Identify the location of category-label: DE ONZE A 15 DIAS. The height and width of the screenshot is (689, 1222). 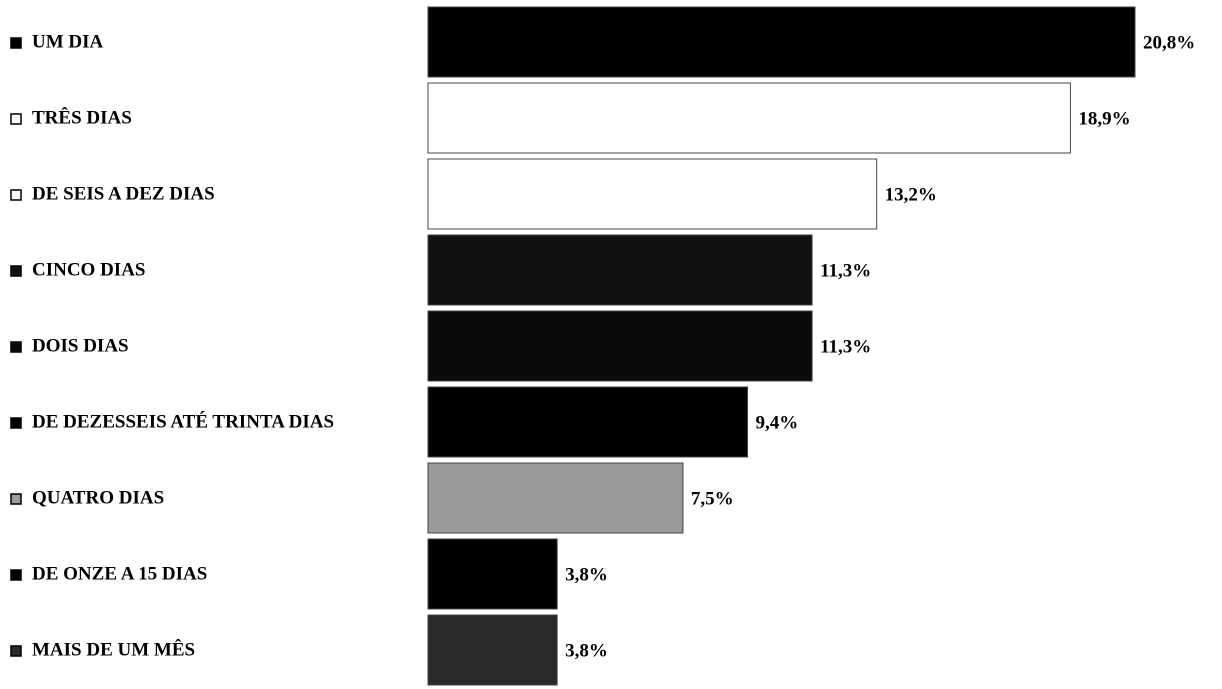
(119, 573).